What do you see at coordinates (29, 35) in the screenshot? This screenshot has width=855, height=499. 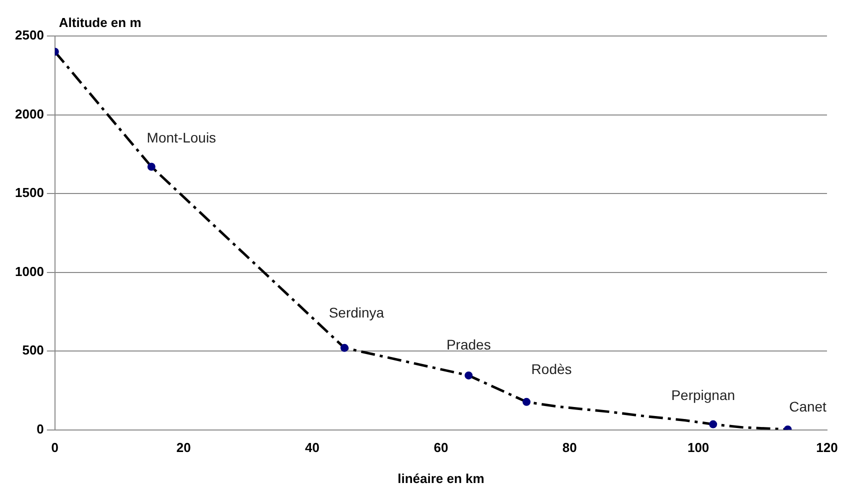 I see `y-tick-label: 2500` at bounding box center [29, 35].